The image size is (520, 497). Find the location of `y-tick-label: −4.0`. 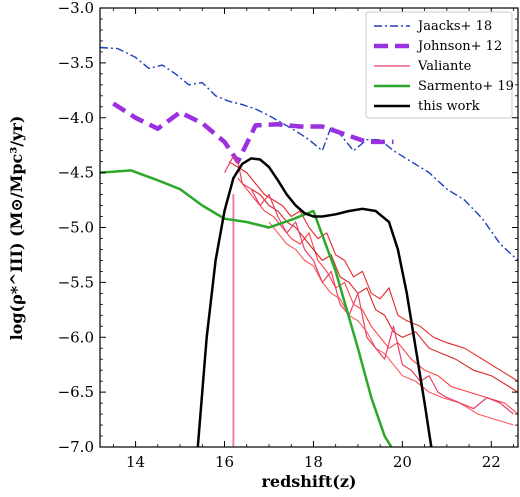

y-tick-label: −4.0 is located at coordinates (76, 118).